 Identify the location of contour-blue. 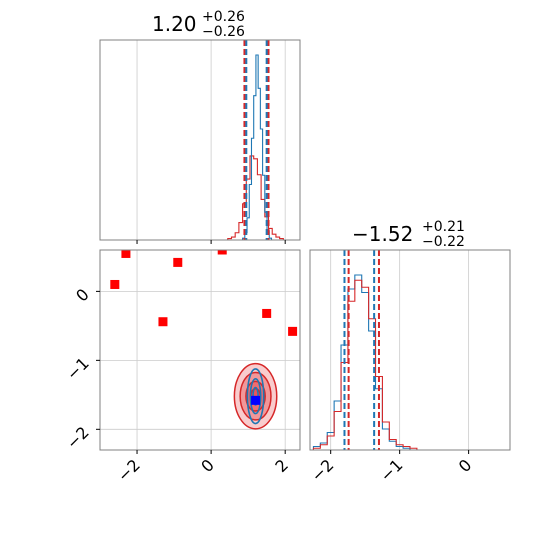
(255, 396).